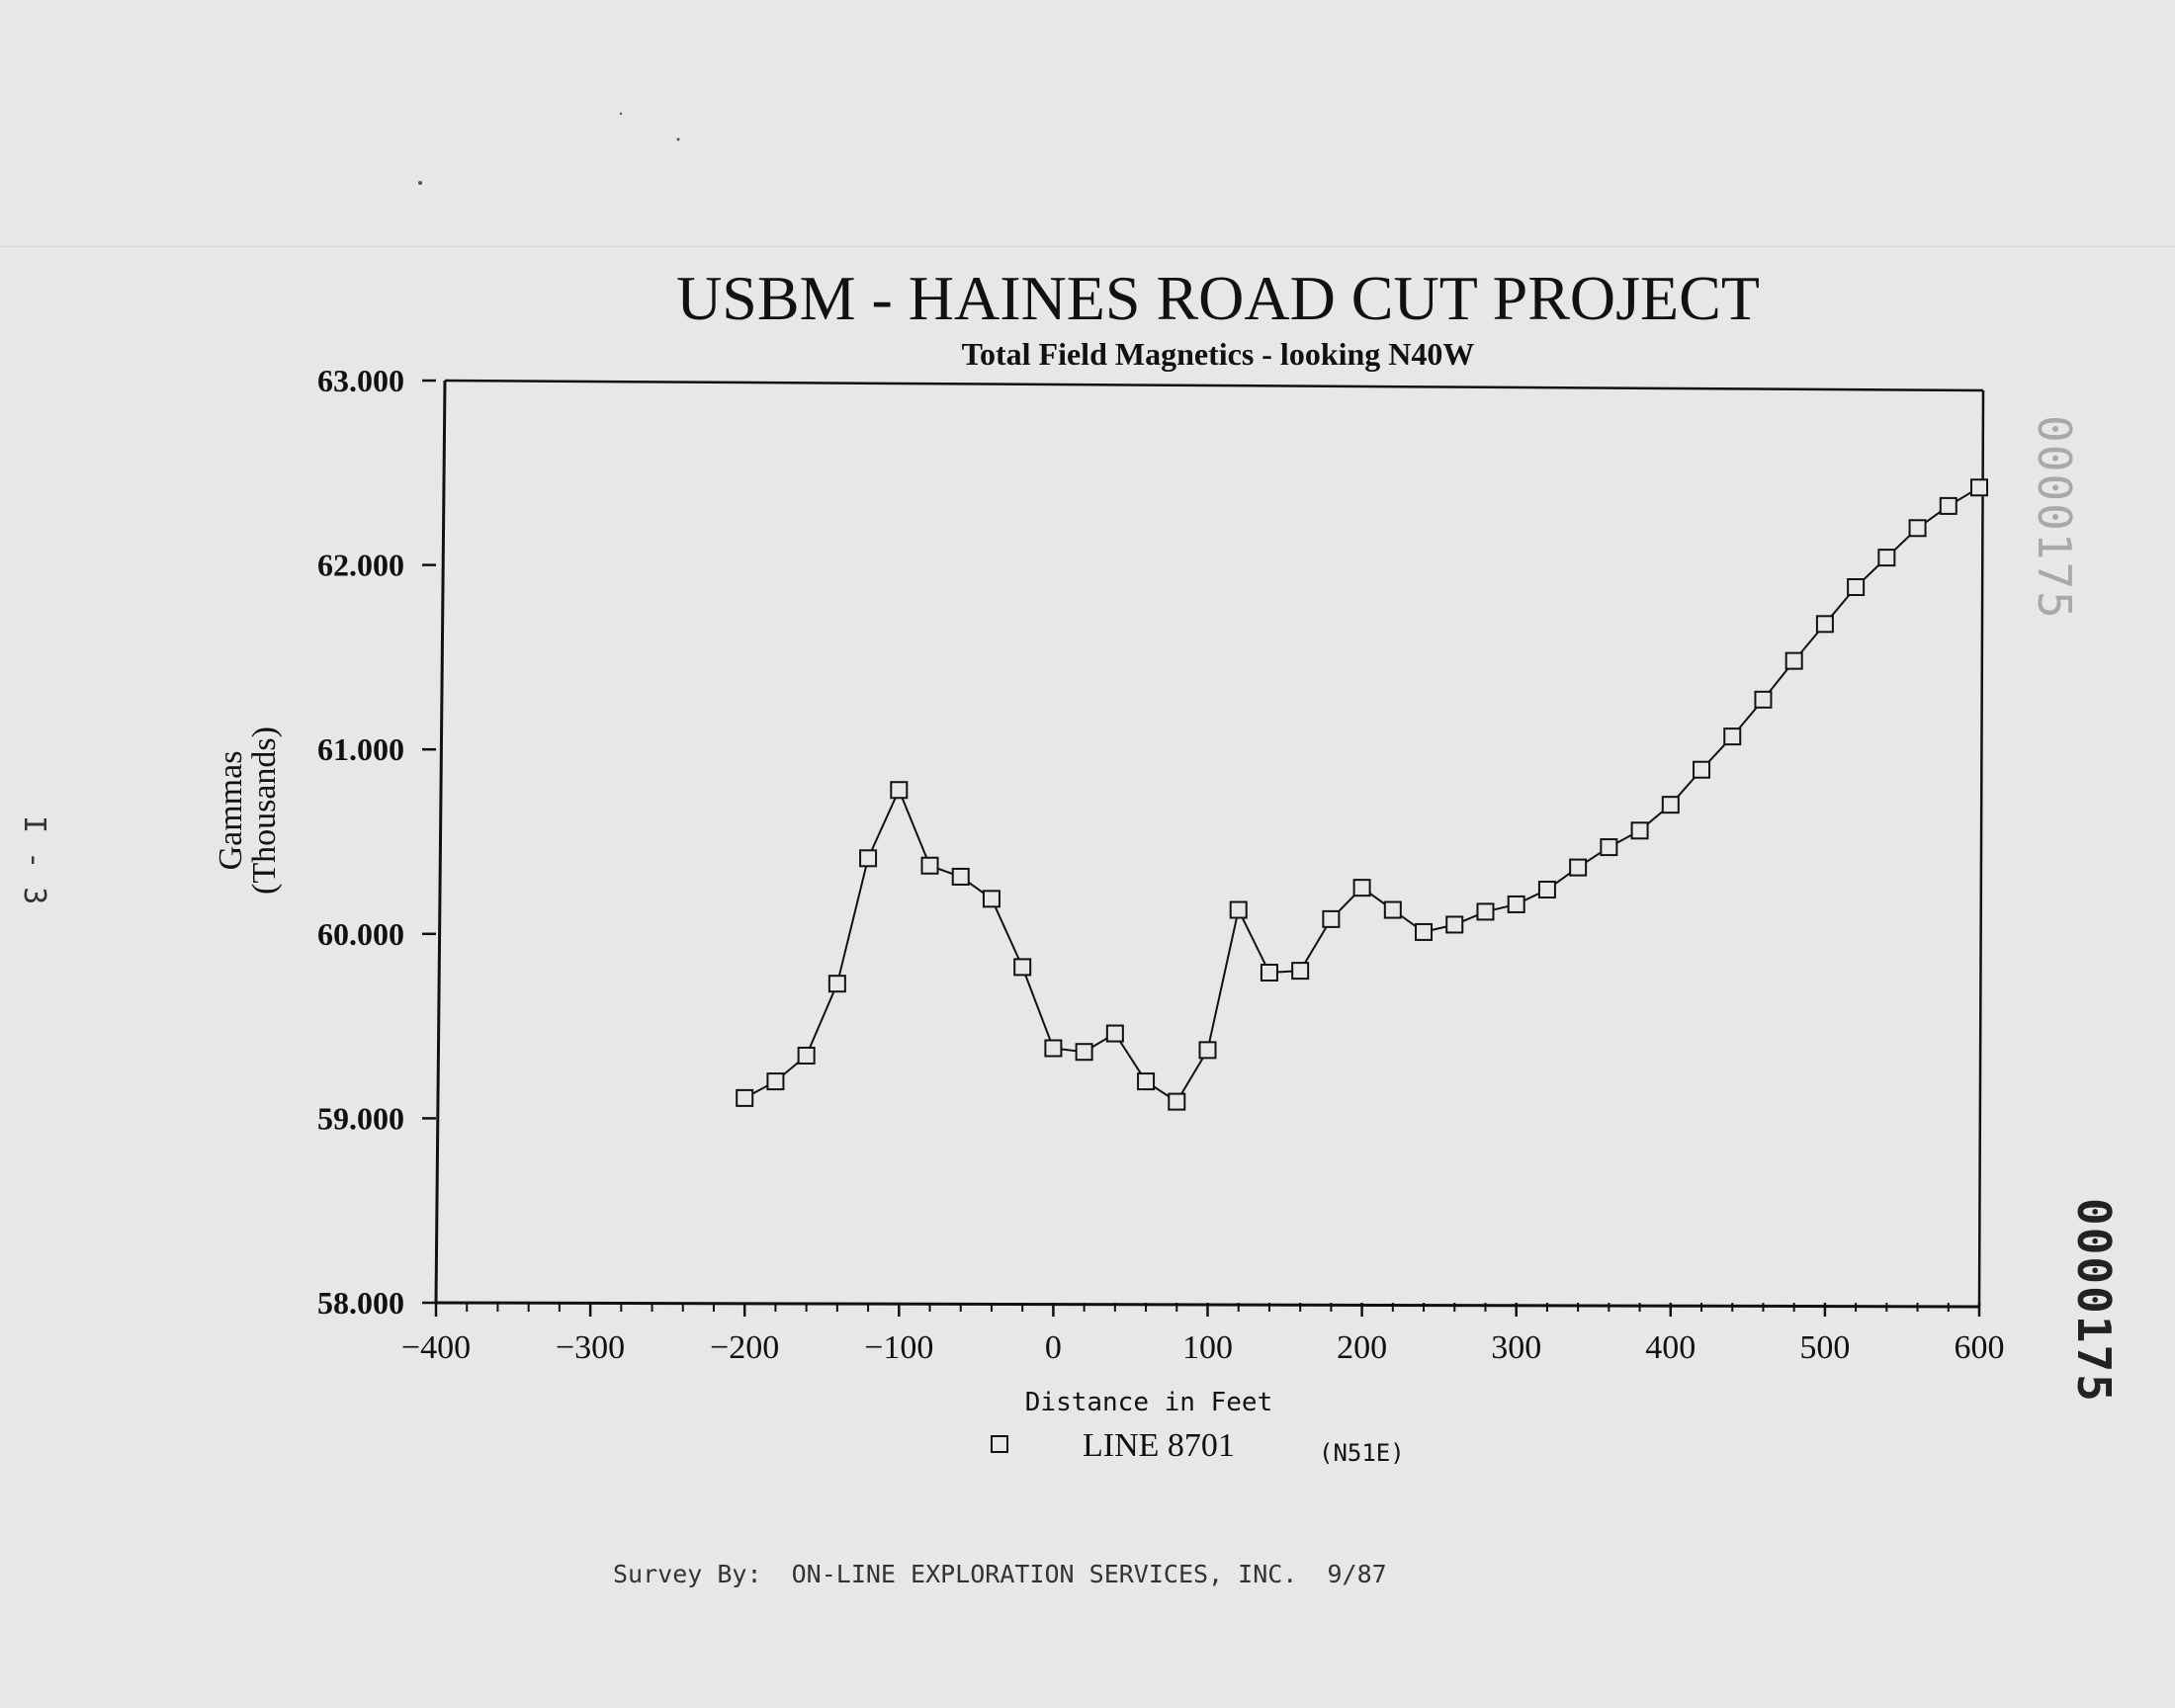  What do you see at coordinates (745, 1348) in the screenshot?
I see `x-tick-label: −200` at bounding box center [745, 1348].